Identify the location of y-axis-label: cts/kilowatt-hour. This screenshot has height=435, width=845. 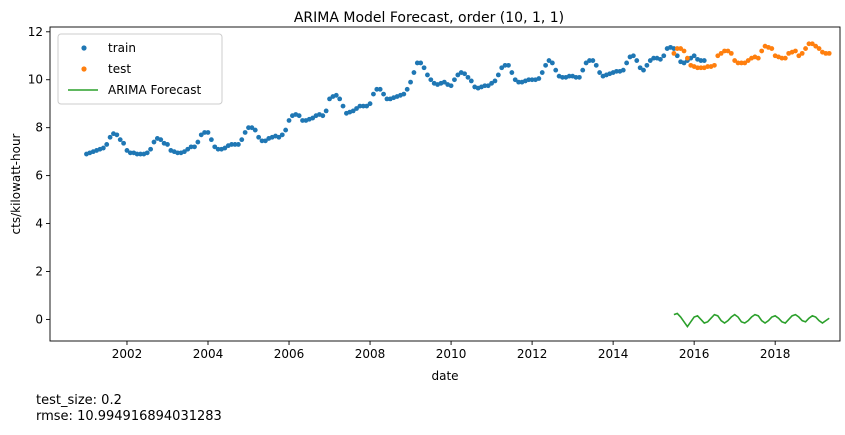
(16, 183).